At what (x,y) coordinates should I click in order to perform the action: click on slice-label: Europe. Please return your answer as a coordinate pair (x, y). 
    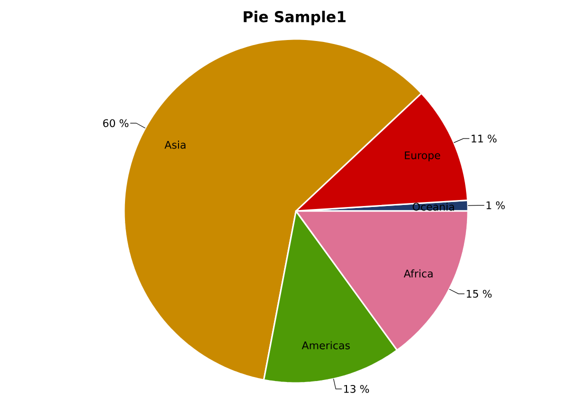
    Looking at the image, I should click on (422, 156).